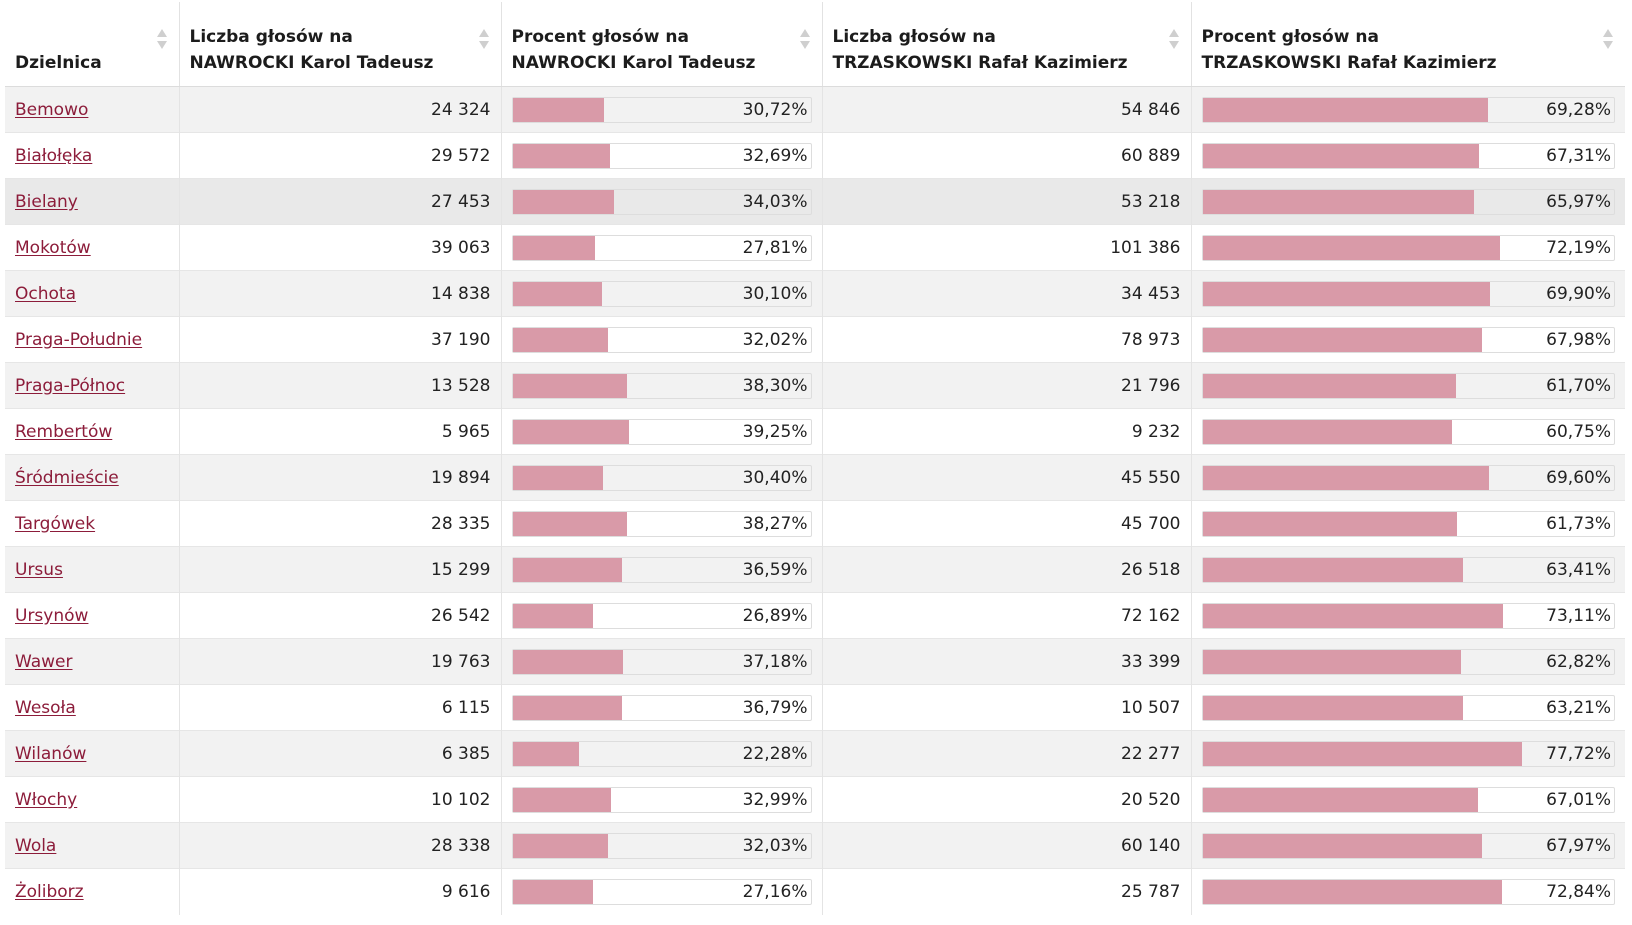  I want to click on district-cell: Wawer, so click(92, 661).